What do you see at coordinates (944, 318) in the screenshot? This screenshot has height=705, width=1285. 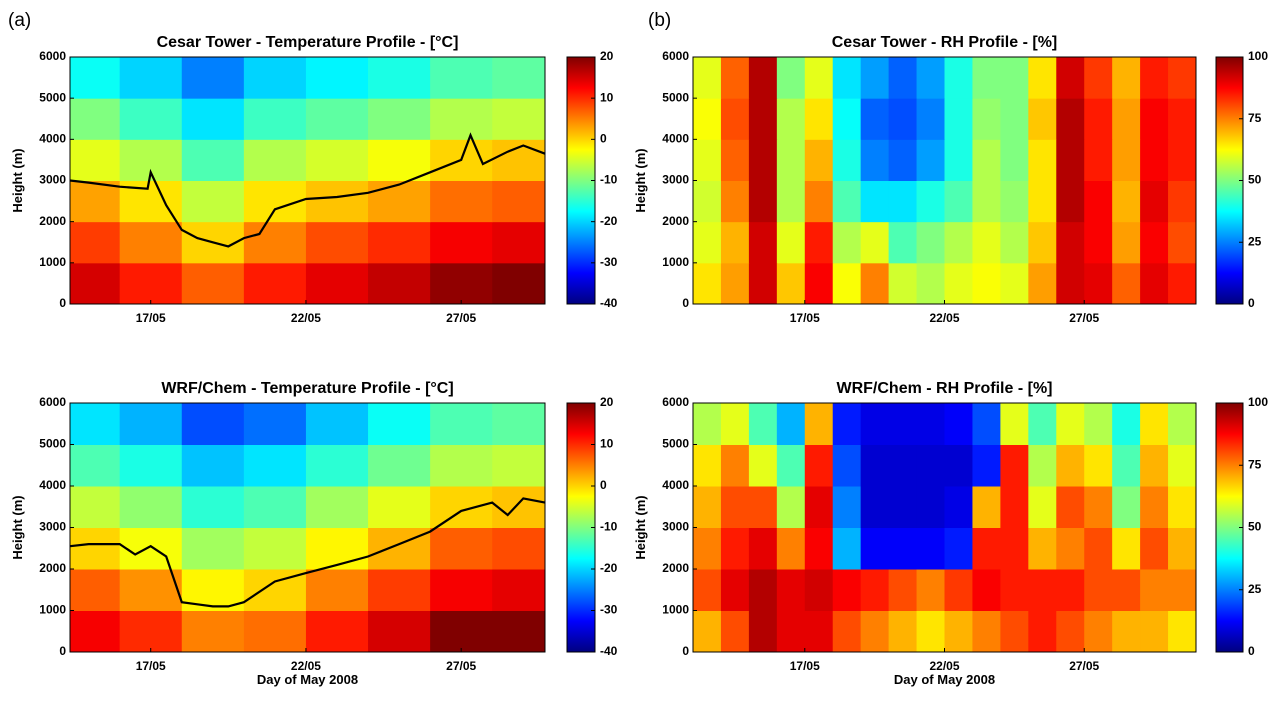 I see `x-tick-label: 22/05` at bounding box center [944, 318].